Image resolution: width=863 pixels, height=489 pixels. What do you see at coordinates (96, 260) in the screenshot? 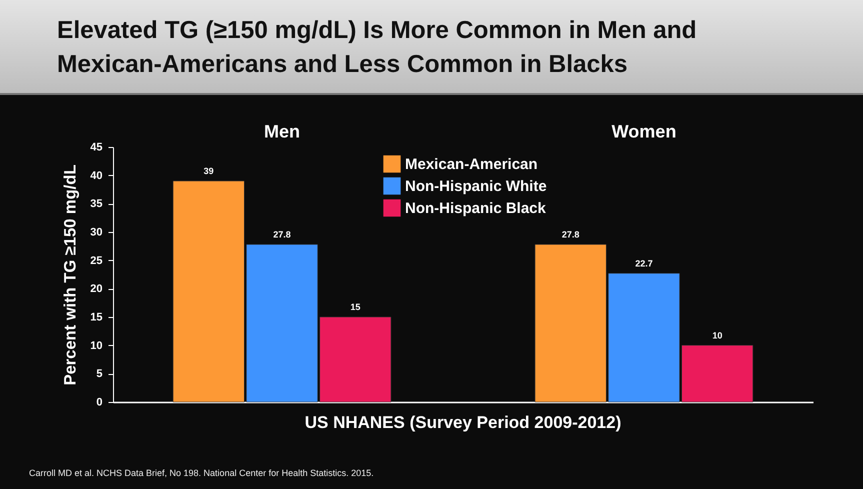
I see `y-tick-label: 25` at bounding box center [96, 260].